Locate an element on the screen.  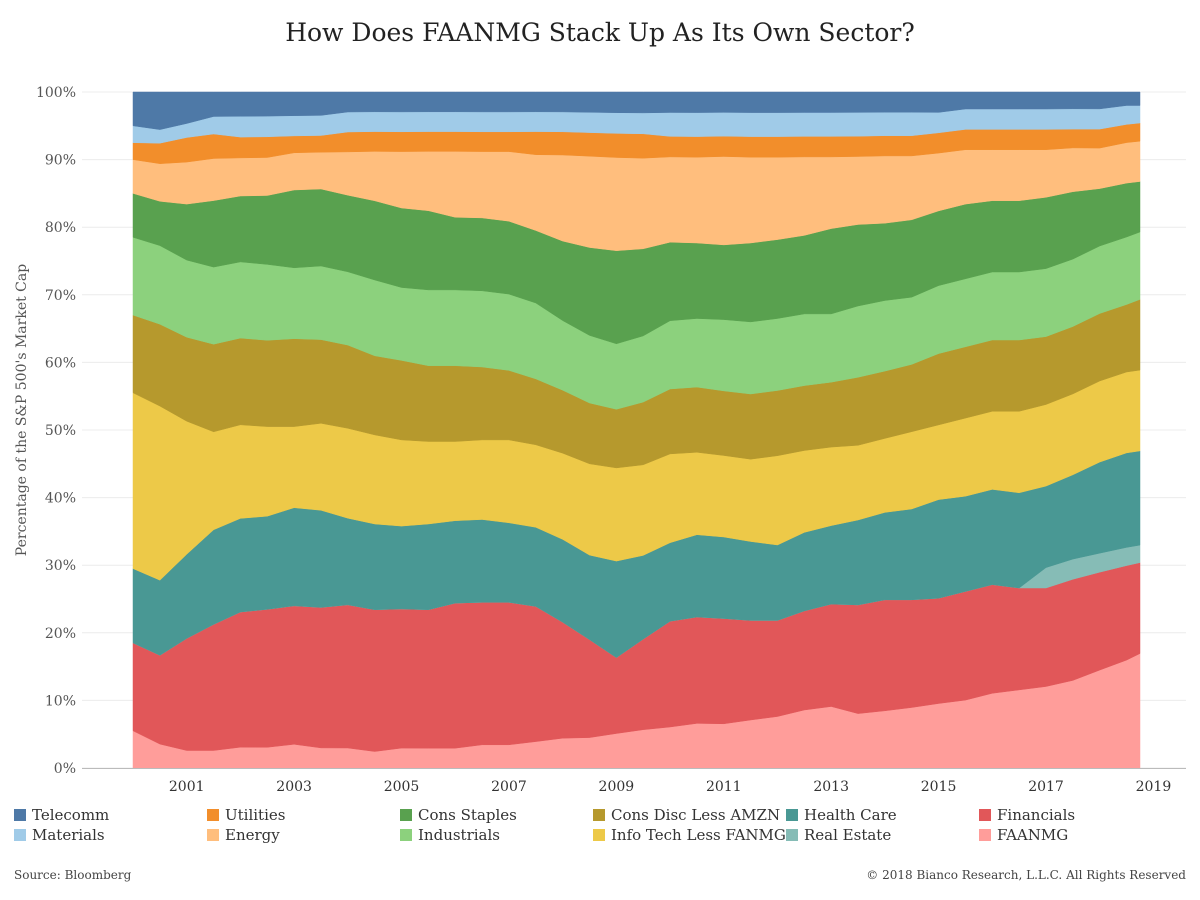
y-tick-label: 40% is located at coordinates (60, 499).